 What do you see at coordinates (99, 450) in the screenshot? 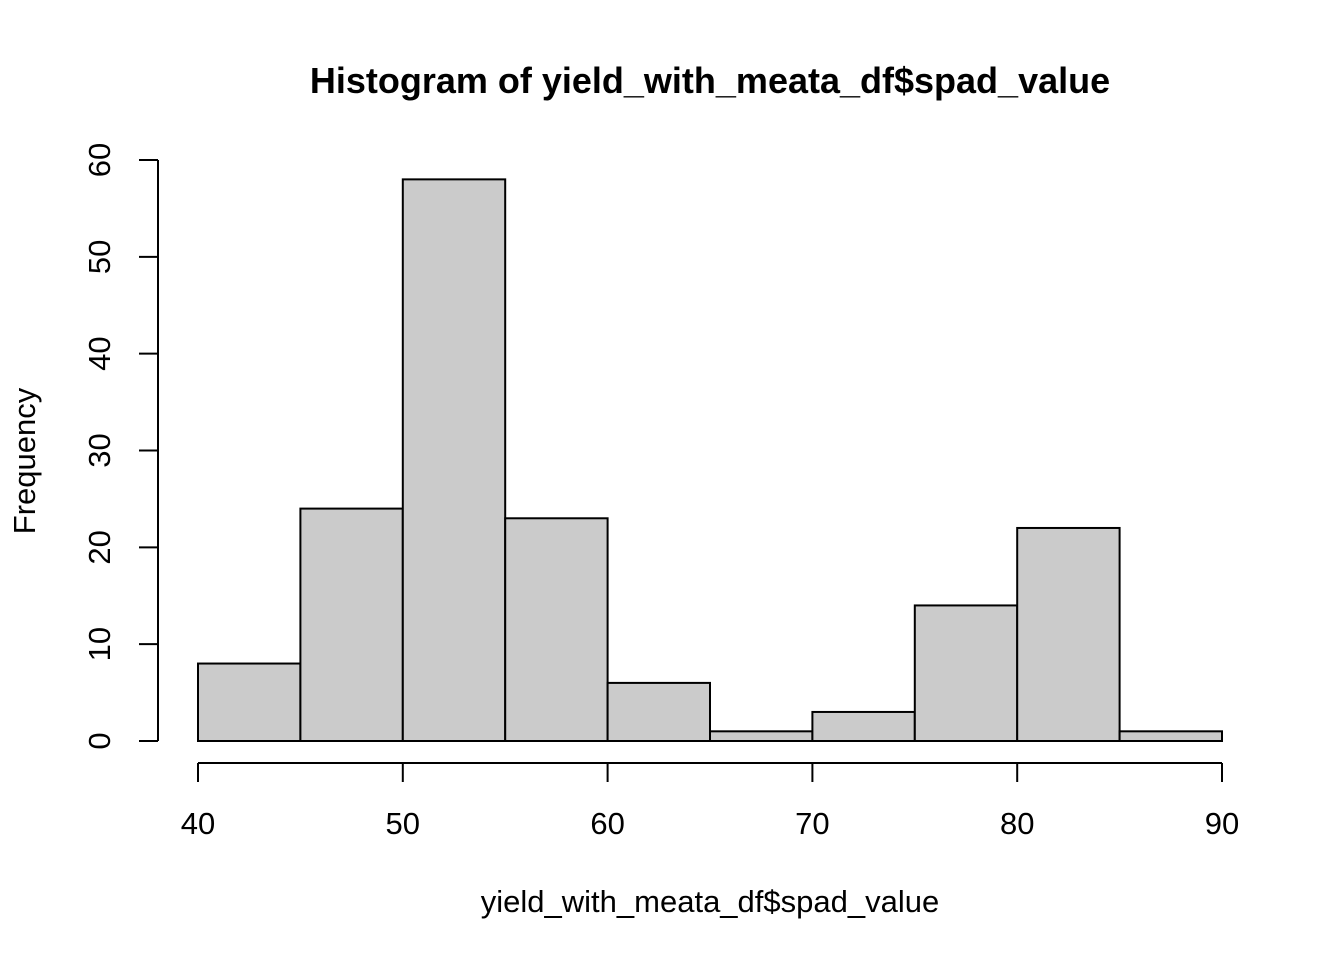
I see `y-tick-label: 30` at bounding box center [99, 450].